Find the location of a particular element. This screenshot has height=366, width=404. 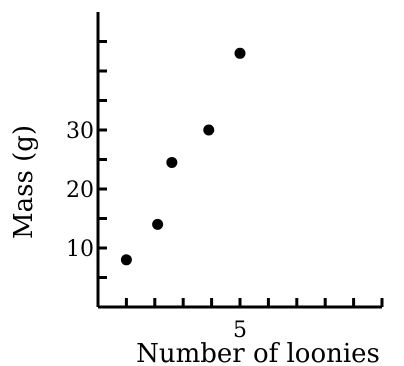

y-tick-label: 30 is located at coordinates (80, 131).